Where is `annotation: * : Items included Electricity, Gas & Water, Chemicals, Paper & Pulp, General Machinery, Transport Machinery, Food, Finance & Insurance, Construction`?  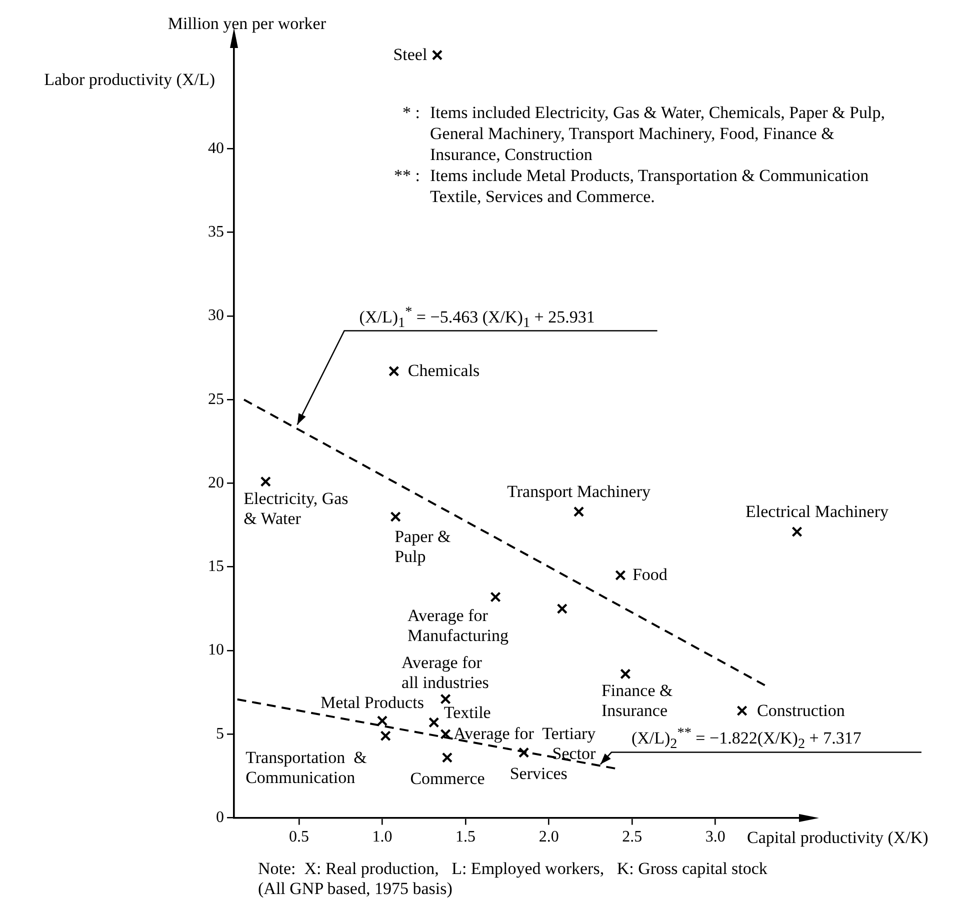 annotation: * : Items included Electricity, Gas & Water, Chemicals, Paper & Pulp, General Machinery, Transport Machinery, Food, Finance & Insurance, Construction is located at coordinates (643, 133).